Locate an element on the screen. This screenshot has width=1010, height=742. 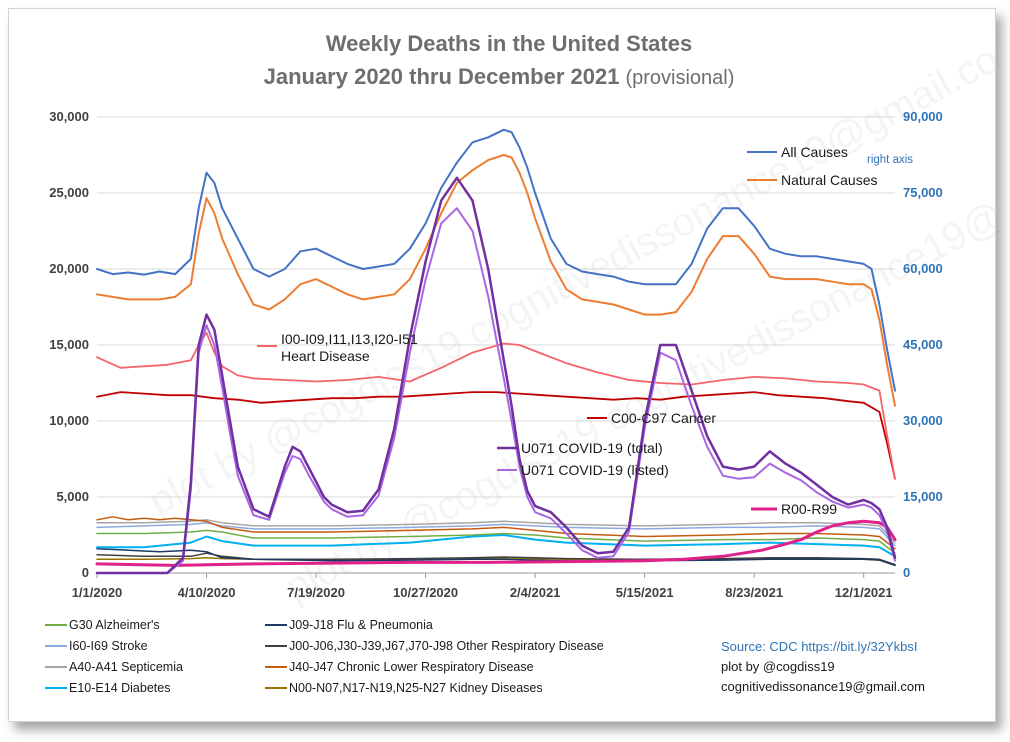
series-line-cancer is located at coordinates (496, 435).